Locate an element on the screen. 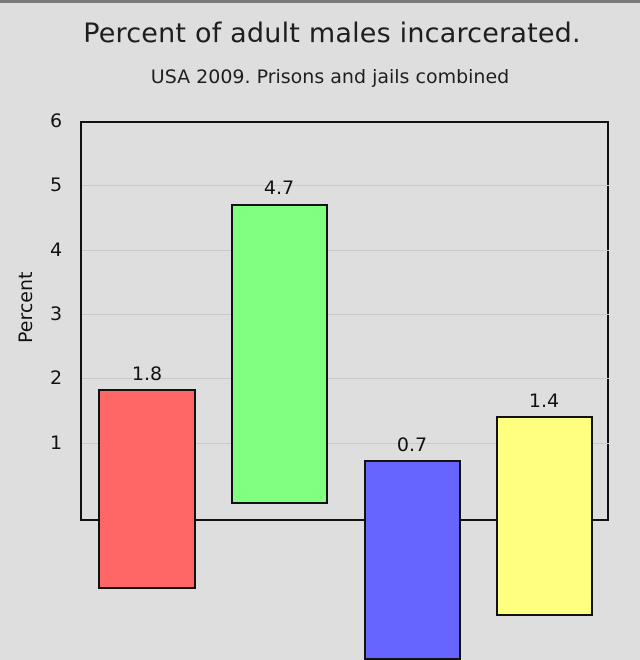  bar-4-value: 1.4 is located at coordinates (544, 401).